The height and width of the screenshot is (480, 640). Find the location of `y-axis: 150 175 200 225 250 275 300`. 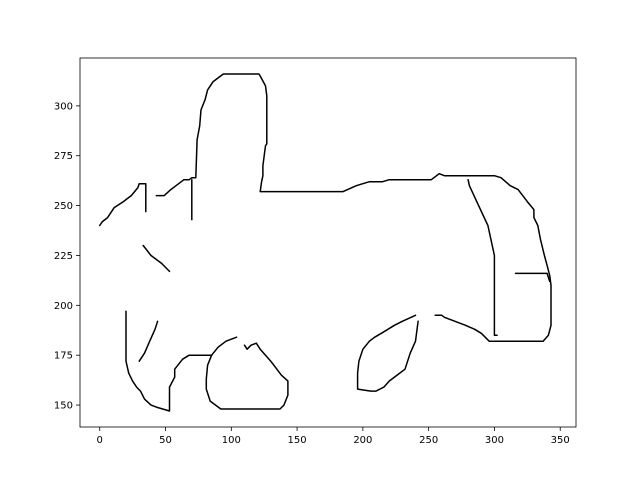

y-axis: 150 175 200 225 250 275 300 is located at coordinates (67, 256).